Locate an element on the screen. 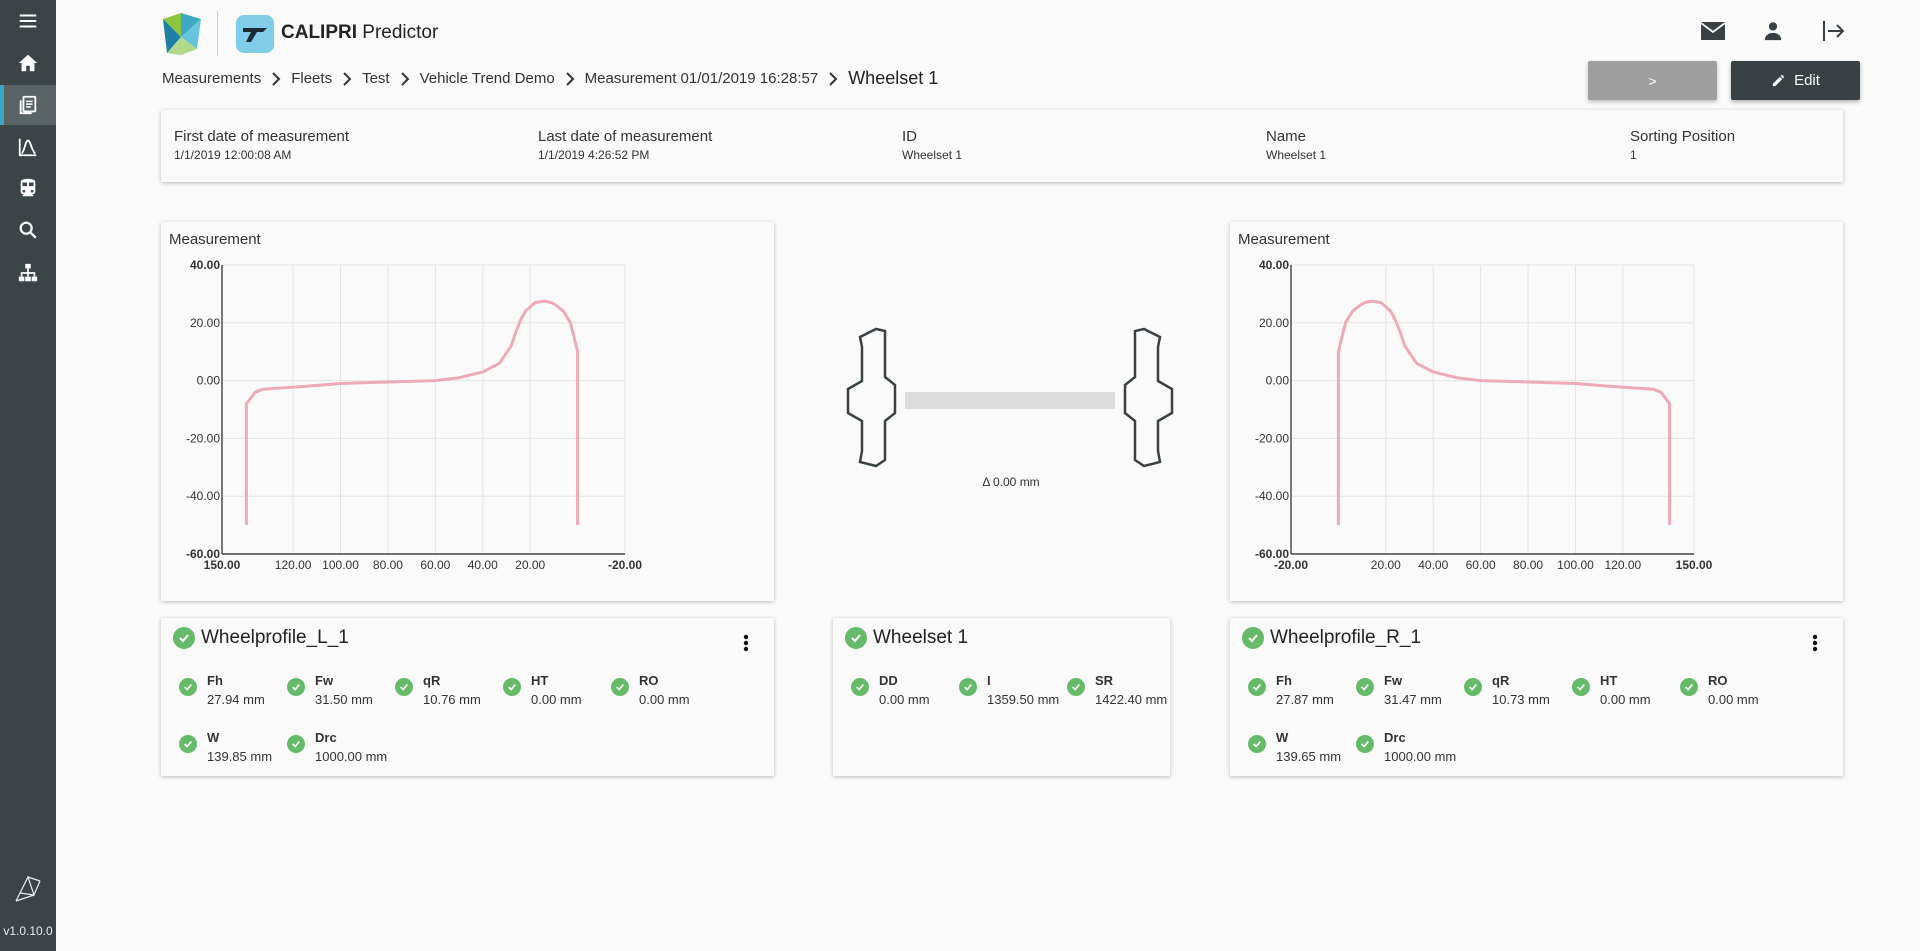 The height and width of the screenshot is (951, 1920). card-title: Wheelprofile_L_1 is located at coordinates (261, 638).